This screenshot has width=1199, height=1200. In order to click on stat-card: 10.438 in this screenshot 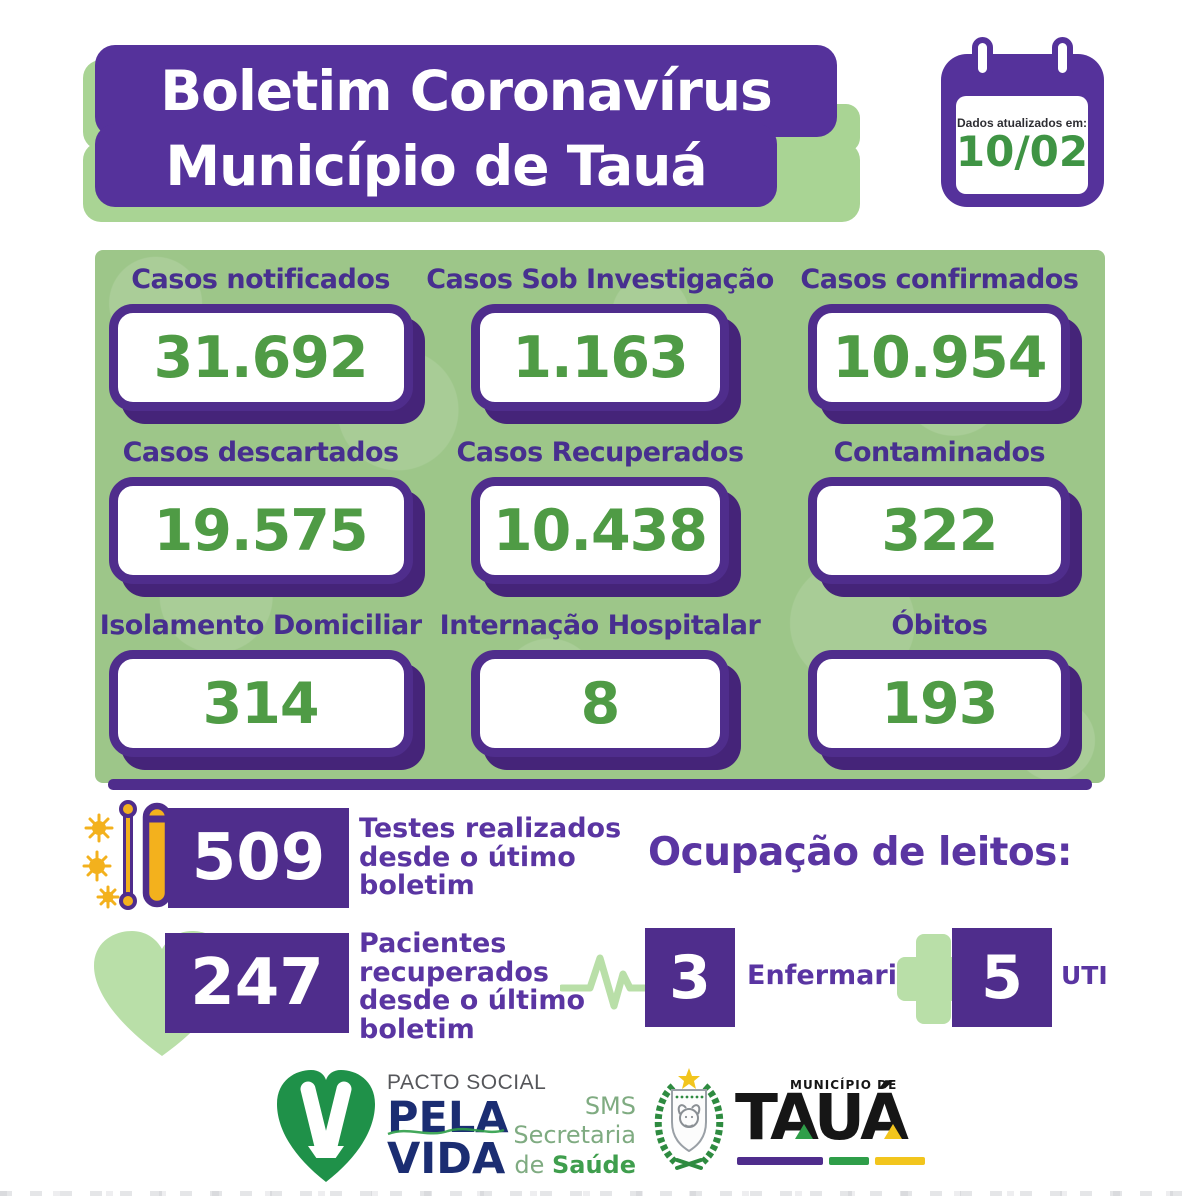, I will do `click(599, 530)`.